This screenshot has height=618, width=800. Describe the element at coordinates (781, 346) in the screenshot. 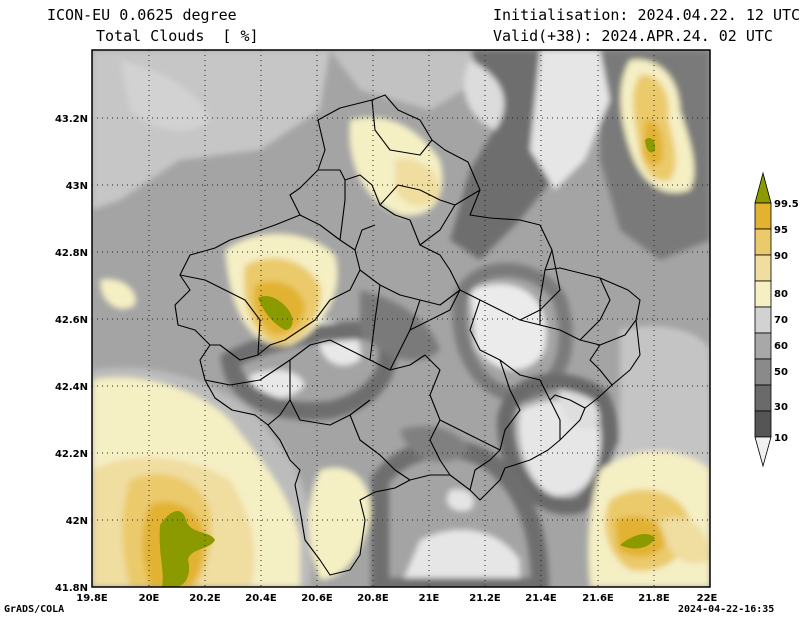

I see `legend-label: 60` at that location.